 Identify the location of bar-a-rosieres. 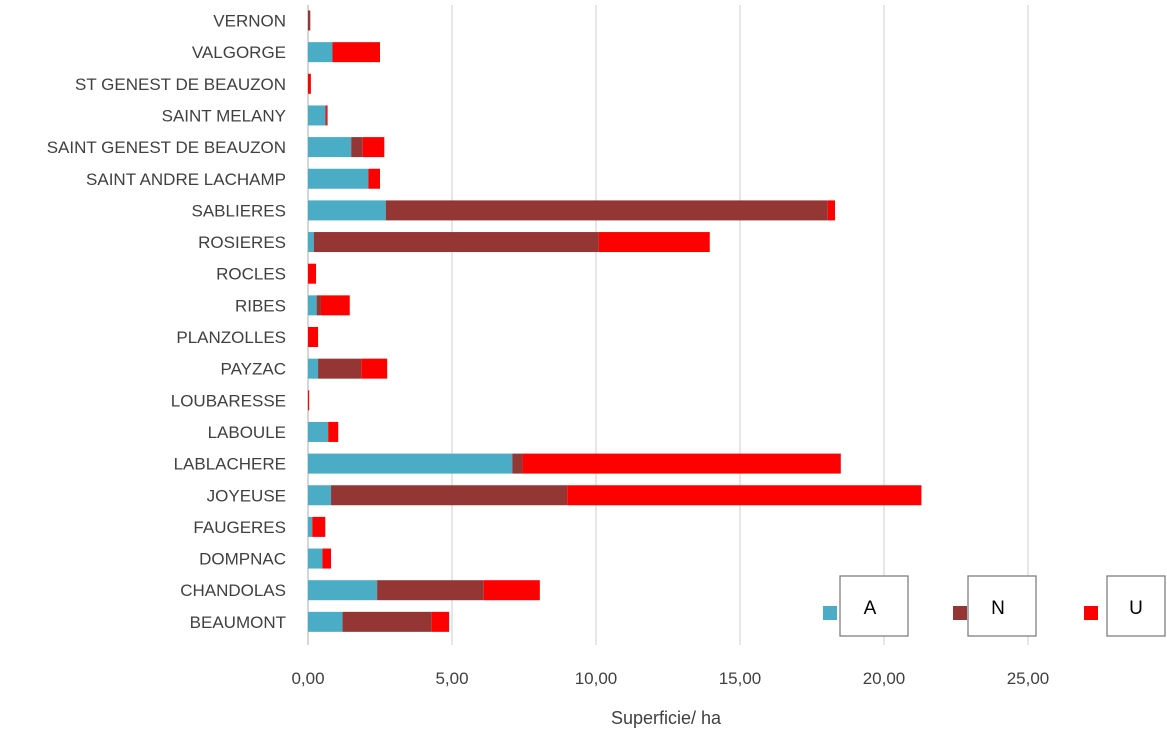
(311, 242).